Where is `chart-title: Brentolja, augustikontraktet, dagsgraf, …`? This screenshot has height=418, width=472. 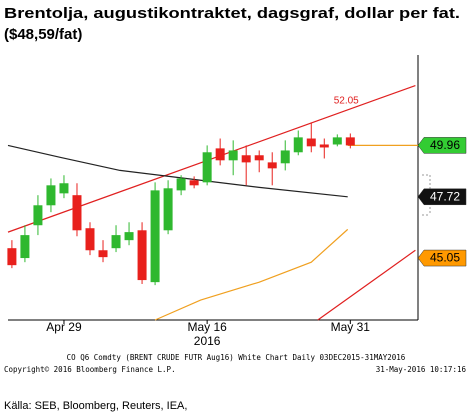
chart-title: Brentolja, augustikontraktet, dagsgraf, … is located at coordinates (232, 13).